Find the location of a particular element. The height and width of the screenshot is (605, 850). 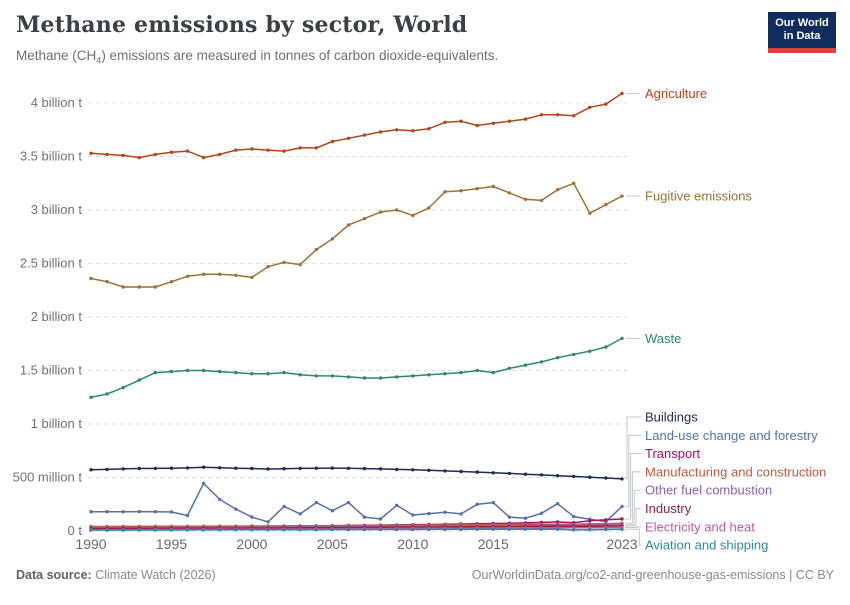

legend-label-transport: Transport is located at coordinates (673, 453).